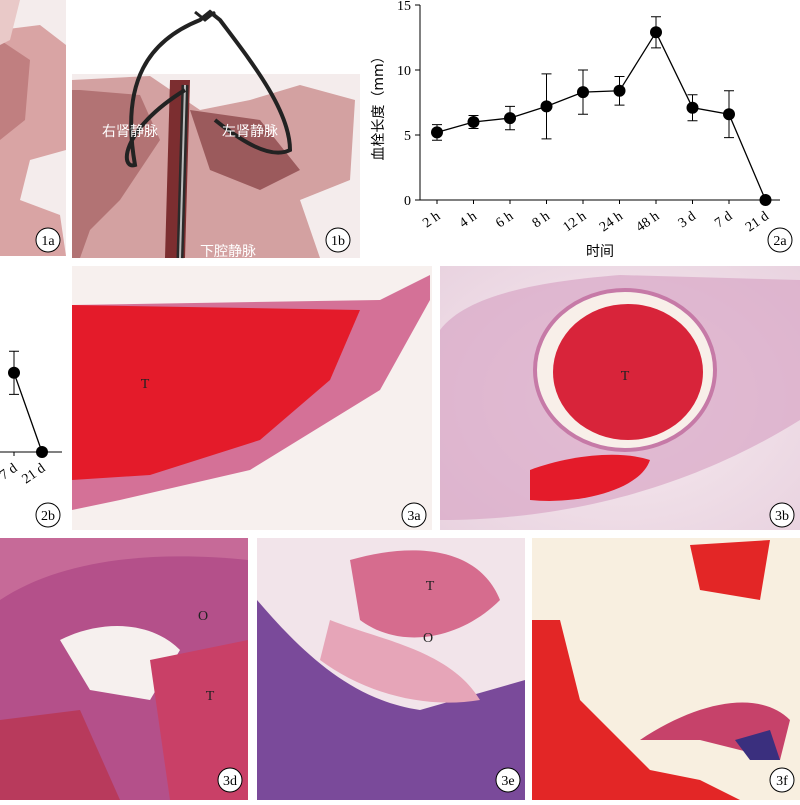  What do you see at coordinates (228, 252) in the screenshot?
I see `anatomy-label: 下腔静脉` at bounding box center [228, 252].